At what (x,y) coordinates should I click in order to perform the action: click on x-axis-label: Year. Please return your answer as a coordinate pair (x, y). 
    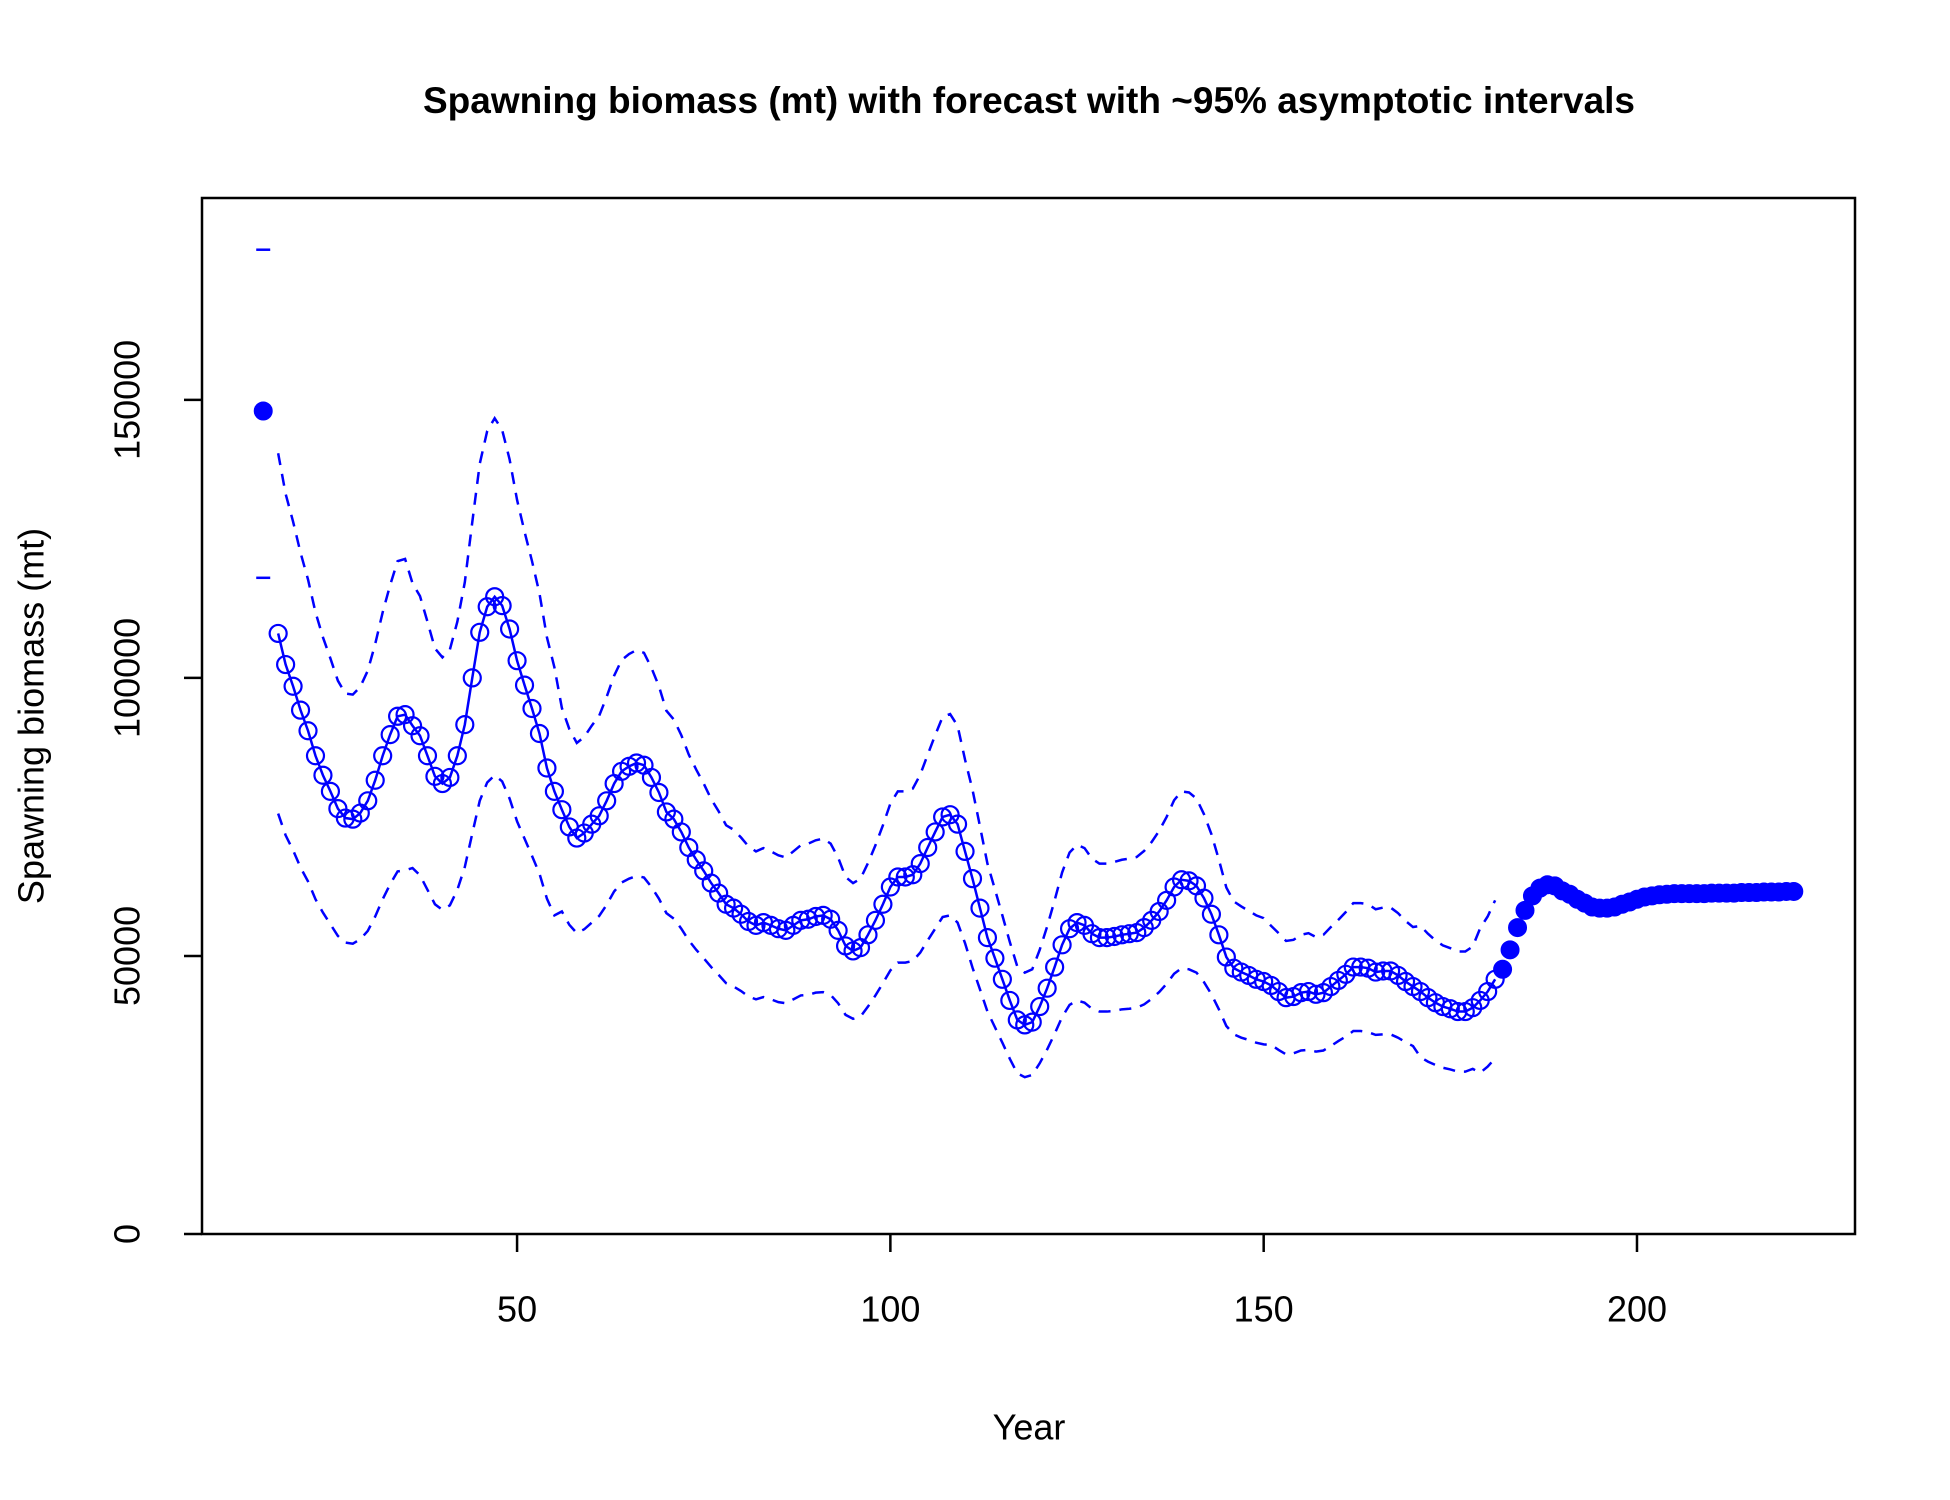
    Looking at the image, I should click on (1029, 1427).